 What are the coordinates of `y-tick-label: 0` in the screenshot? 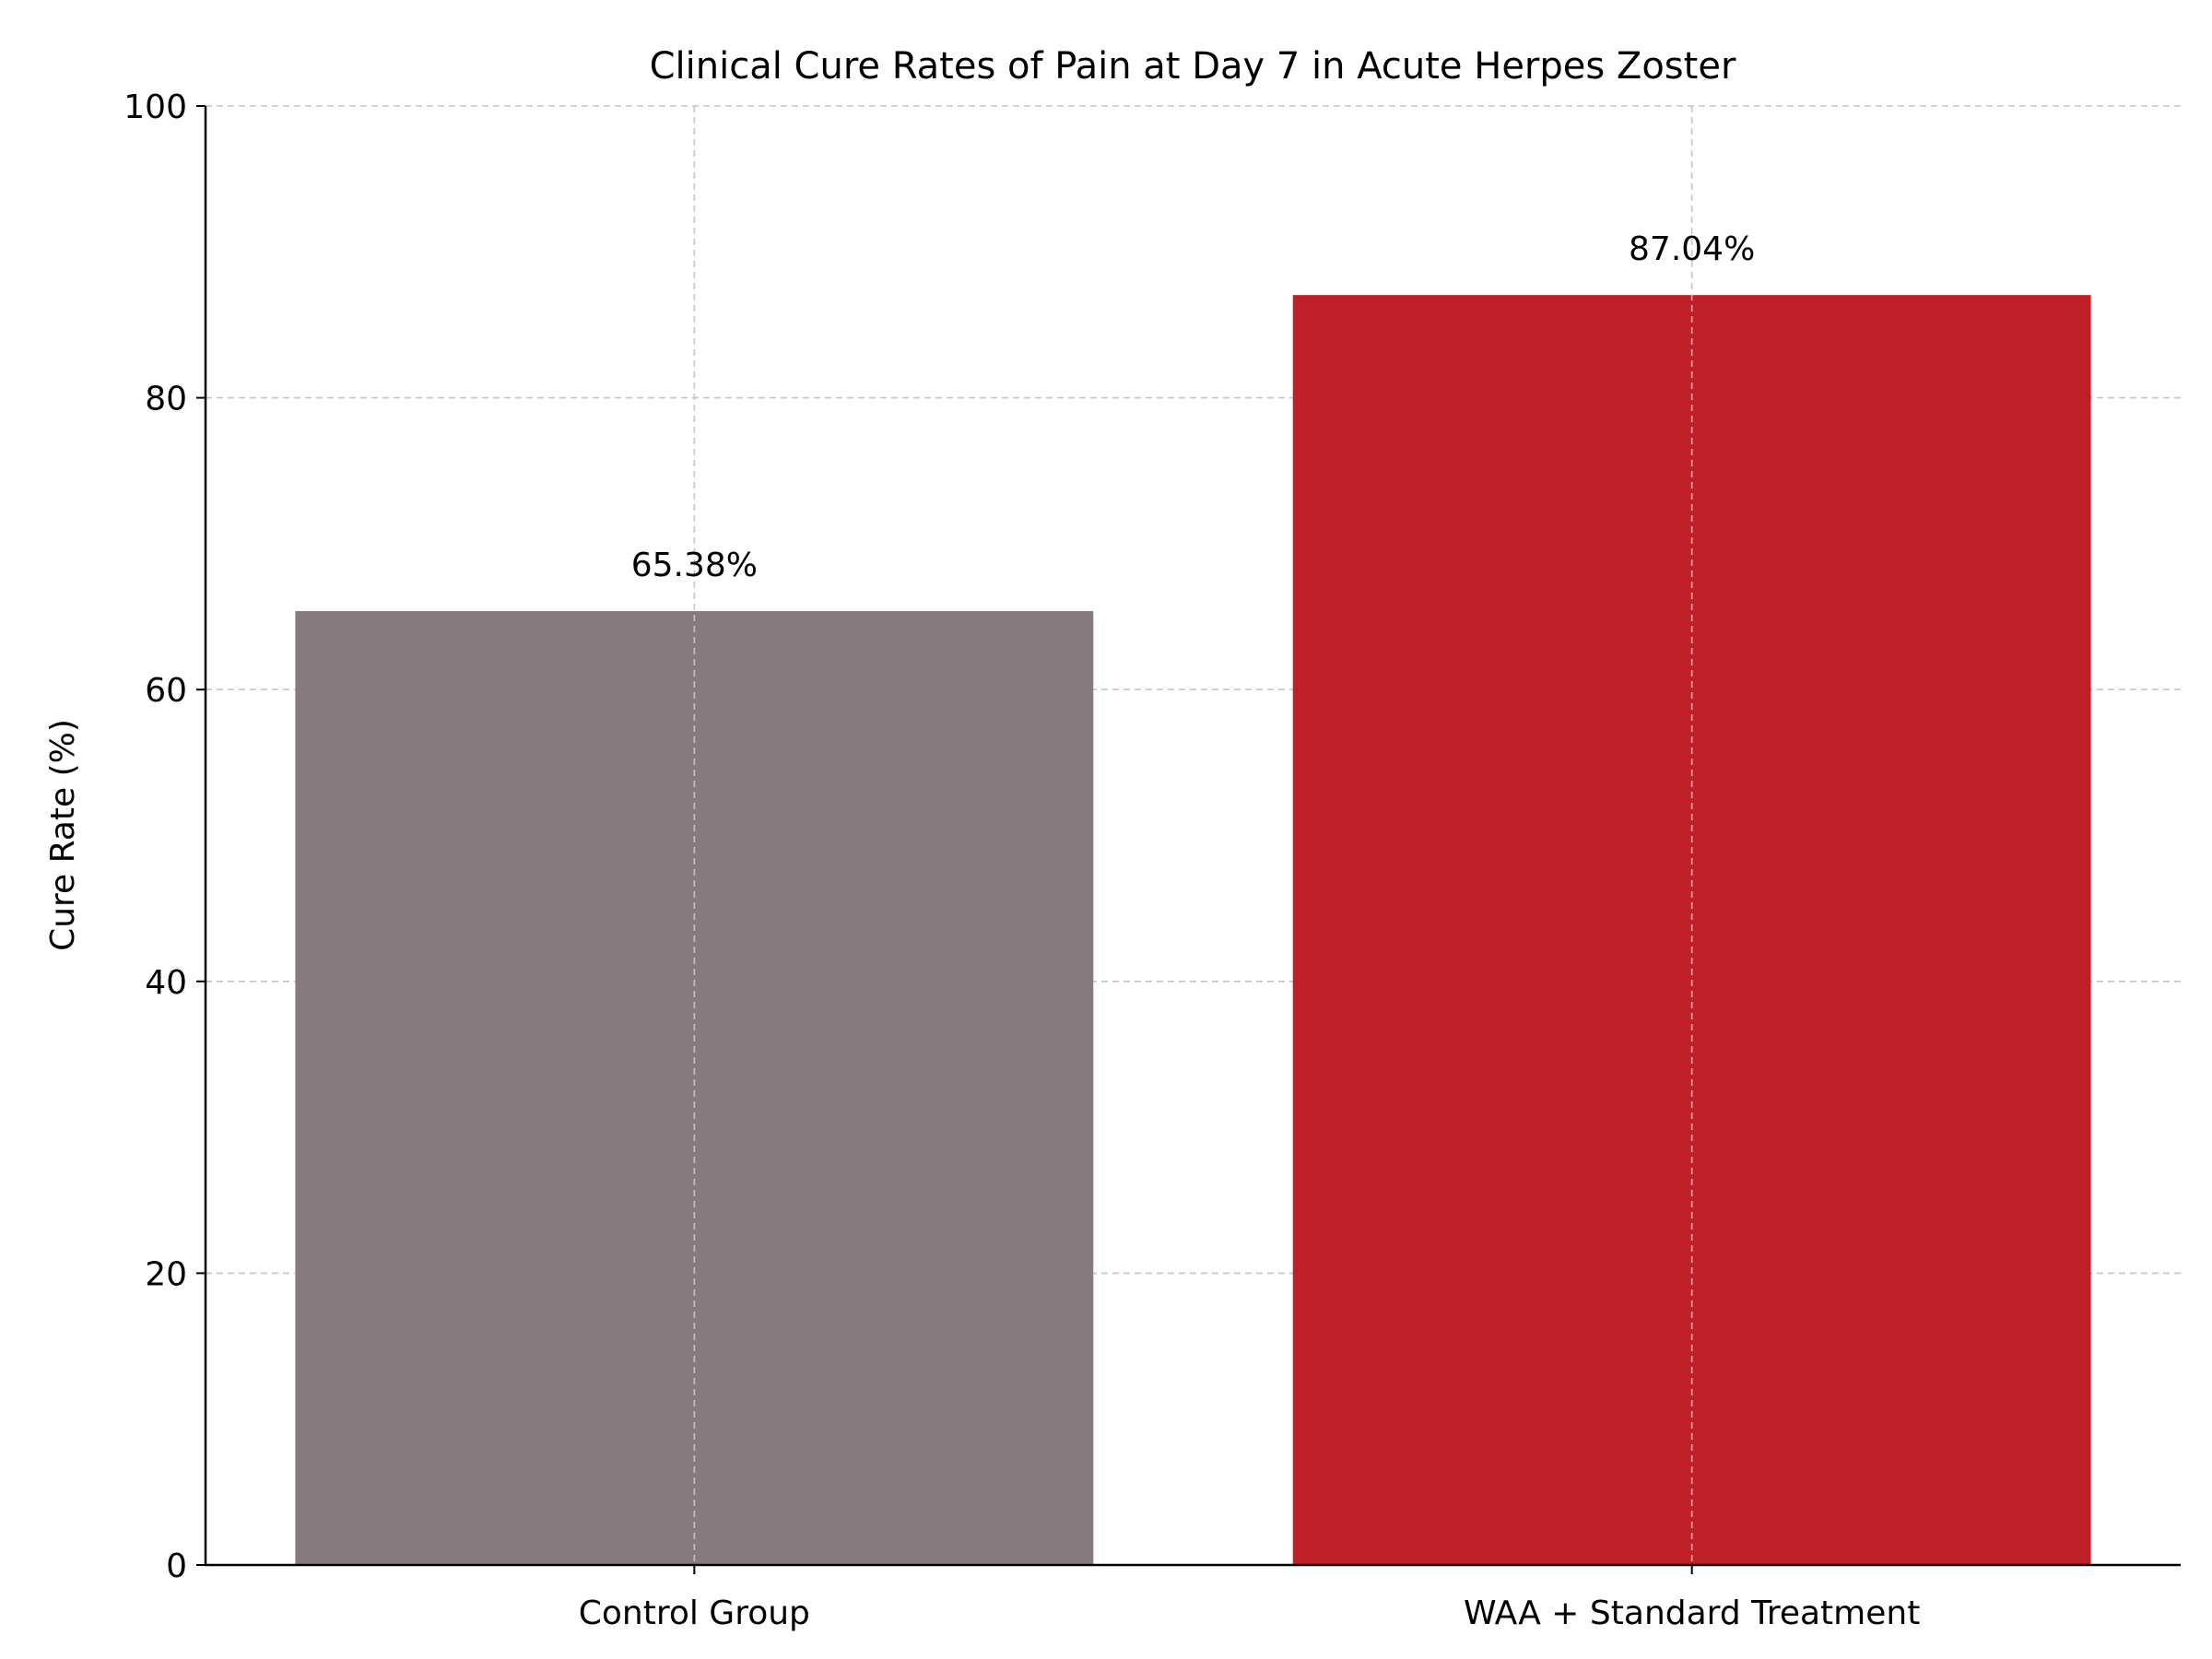 It's located at (176, 1566).